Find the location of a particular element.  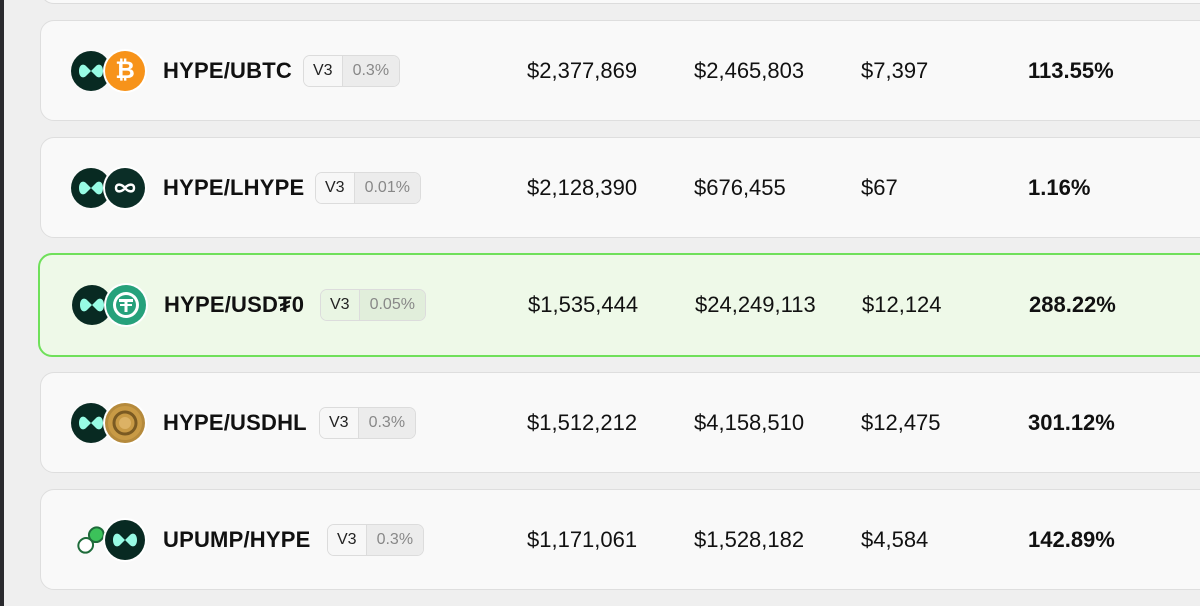

tvl-value: $1,512,212 is located at coordinates (582, 422).